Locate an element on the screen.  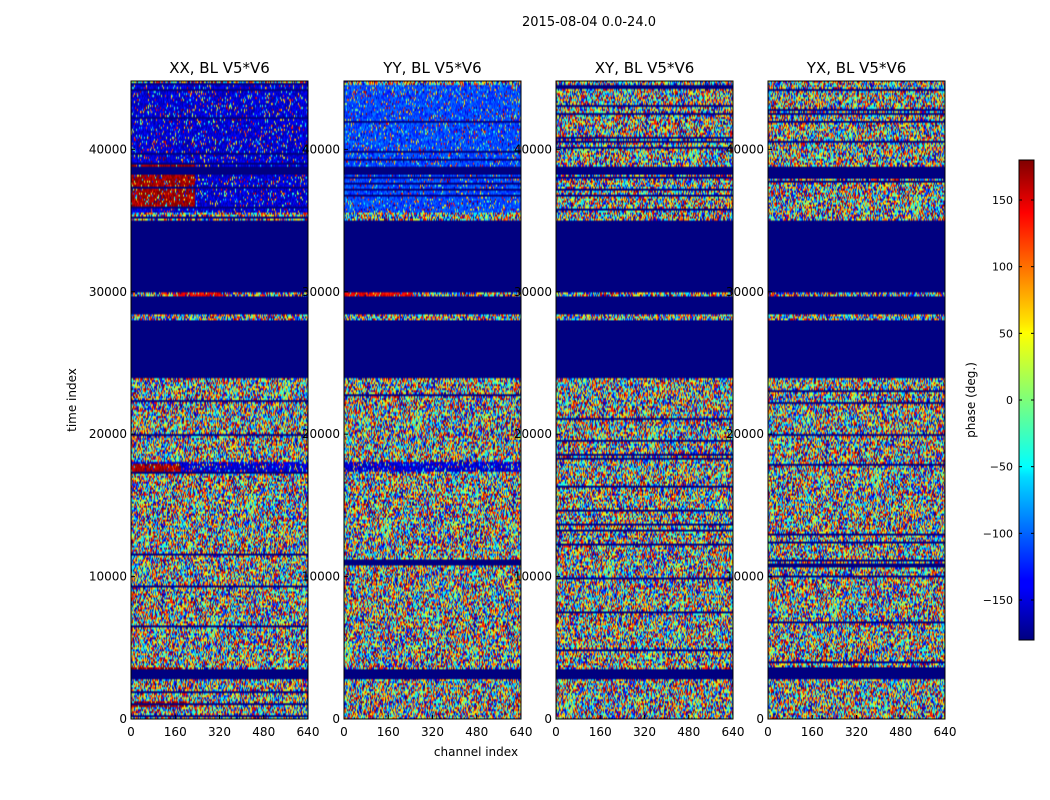
figure-title: 2015-08-04 0.0-24.0 is located at coordinates (589, 22).